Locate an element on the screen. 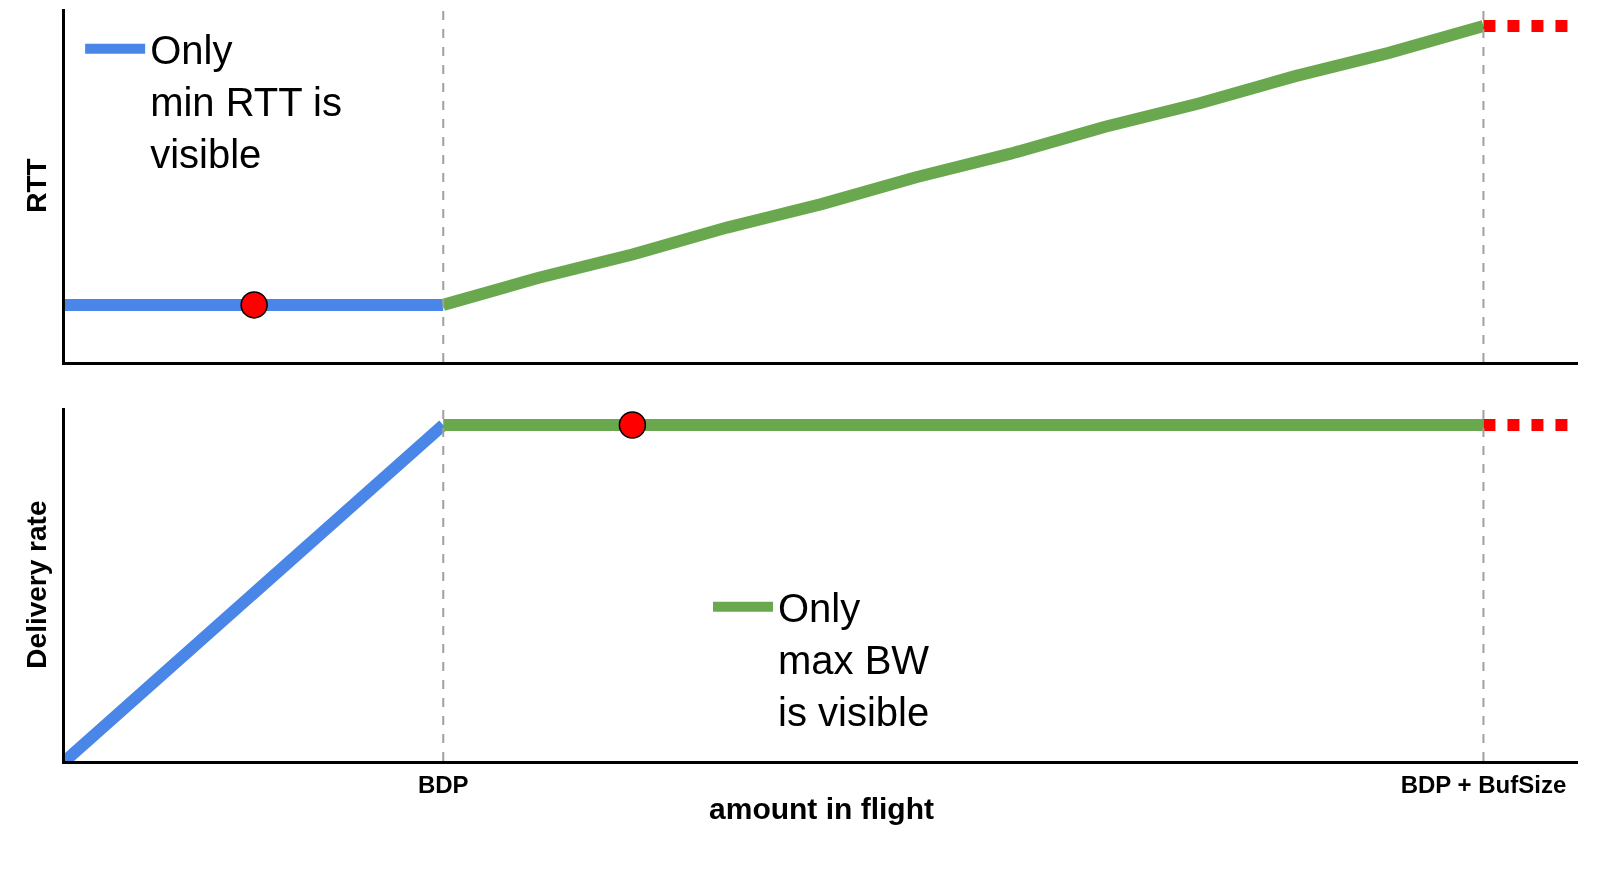 Image resolution: width=1618 pixels, height=895 pixels. x-axis-title: amount in flight is located at coordinates (821, 809).